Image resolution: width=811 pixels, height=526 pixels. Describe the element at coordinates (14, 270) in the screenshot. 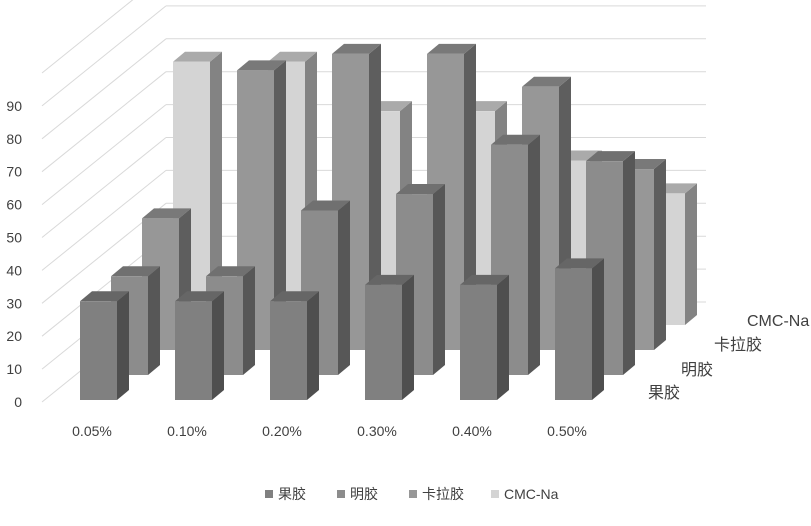

I see `y-tick-label: 40` at that location.